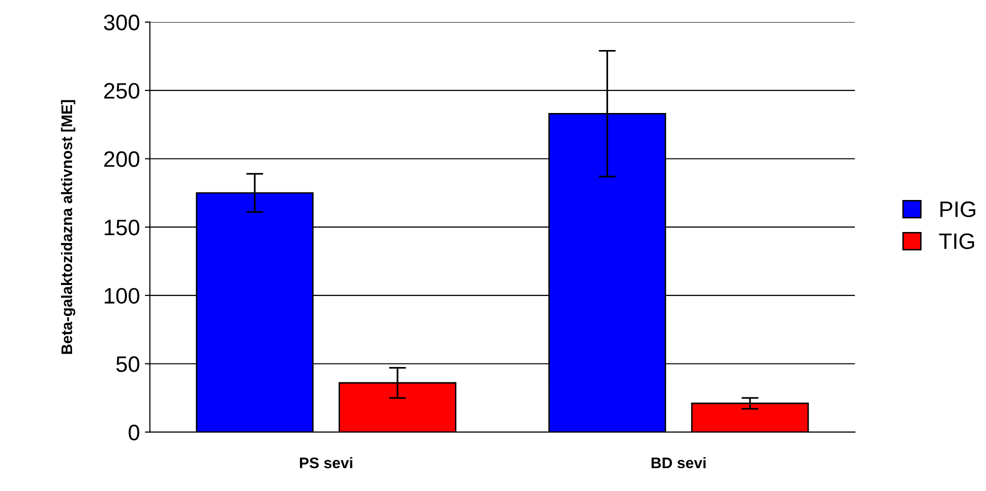 The height and width of the screenshot is (491, 986). Describe the element at coordinates (122, 90) in the screenshot. I see `y-tick-label: 250` at that location.